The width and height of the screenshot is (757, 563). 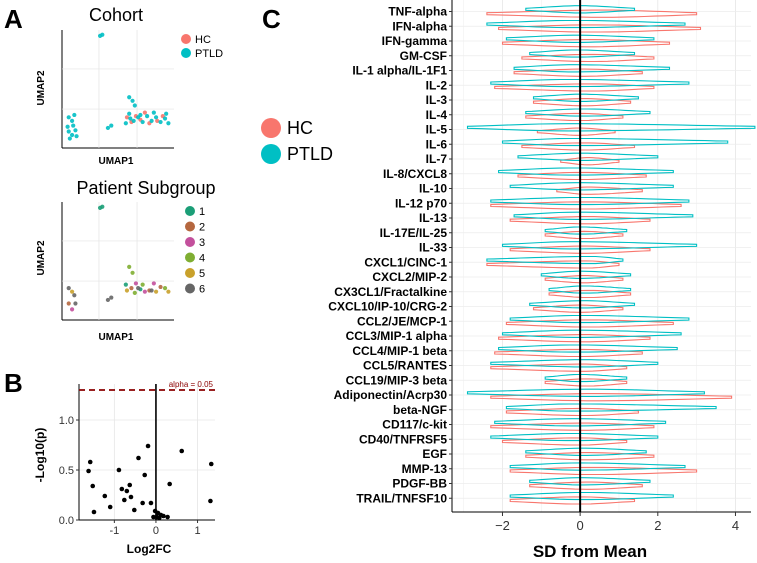 What do you see at coordinates (186, 39) in the screenshot?
I see `legend-key-hc` at bounding box center [186, 39].